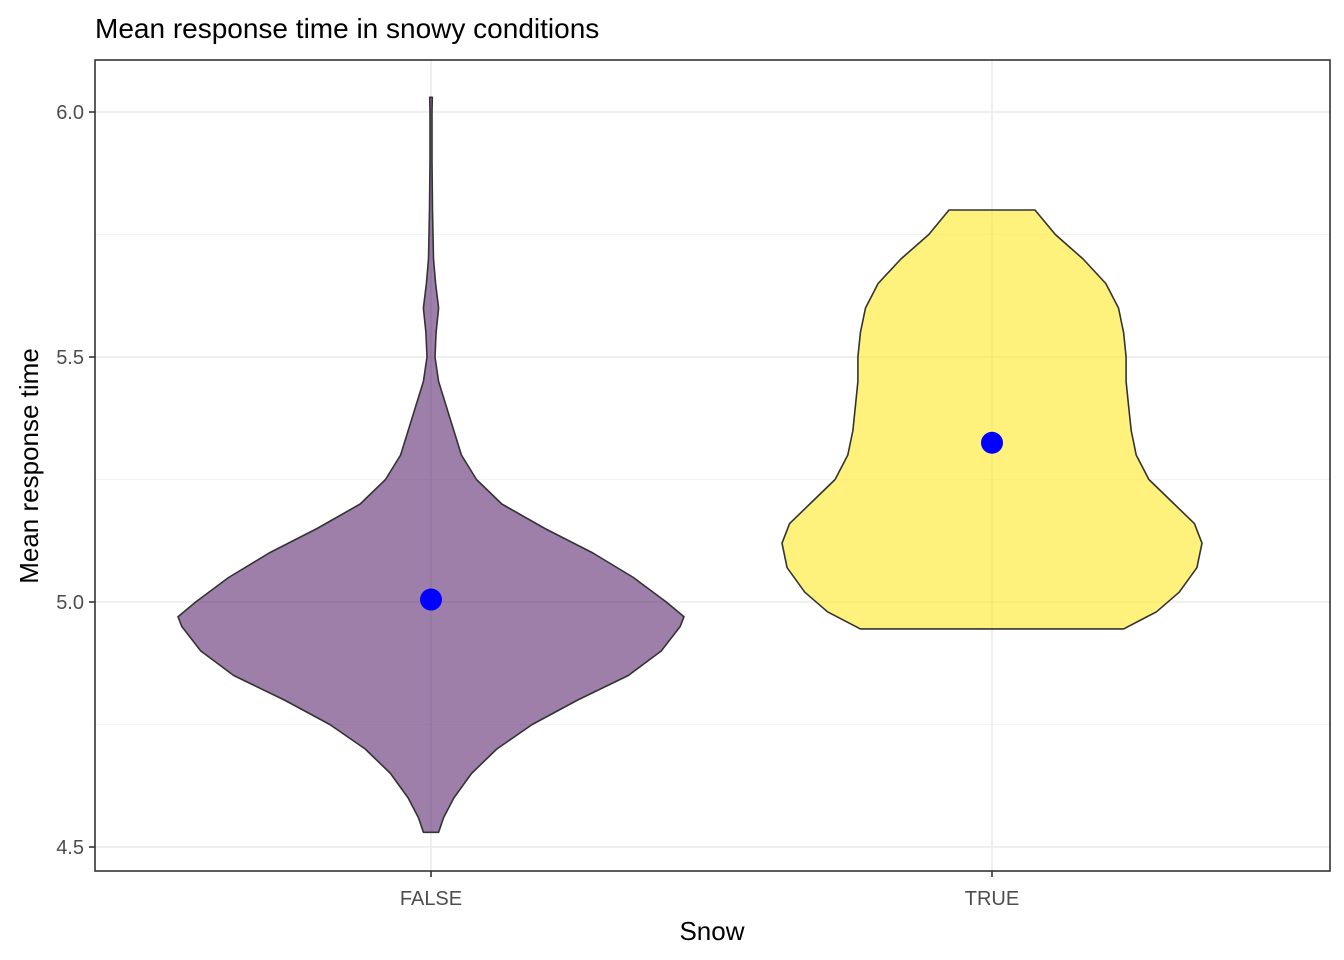  What do you see at coordinates (709, 890) in the screenshot?
I see `x-axis-ticks: FALSE TRUE` at bounding box center [709, 890].